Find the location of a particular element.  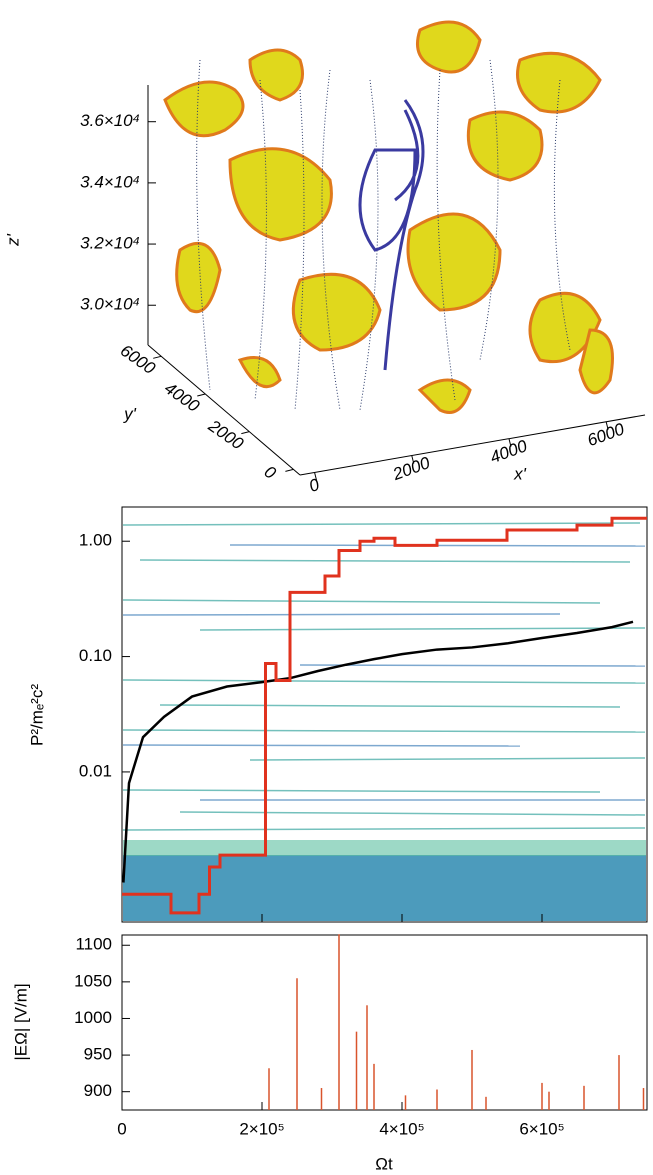

z-tick-label: 3.2×10⁴ is located at coordinates (110, 243).